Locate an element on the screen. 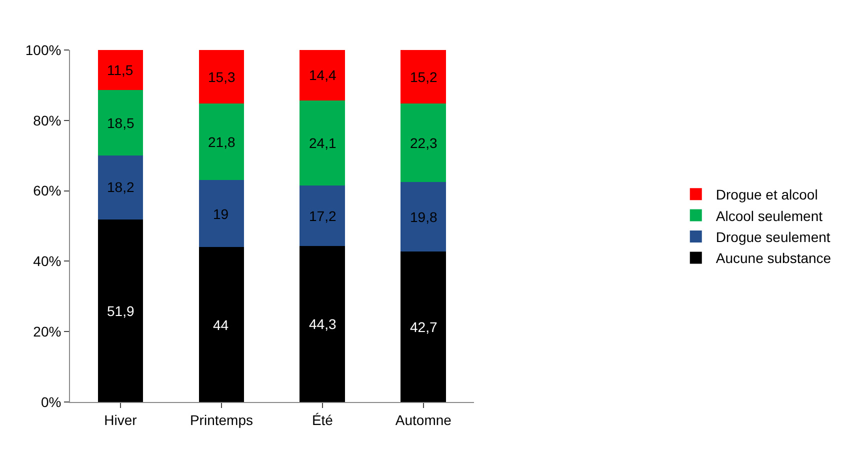 The height and width of the screenshot is (452, 849). data-label: 44 is located at coordinates (221, 325).